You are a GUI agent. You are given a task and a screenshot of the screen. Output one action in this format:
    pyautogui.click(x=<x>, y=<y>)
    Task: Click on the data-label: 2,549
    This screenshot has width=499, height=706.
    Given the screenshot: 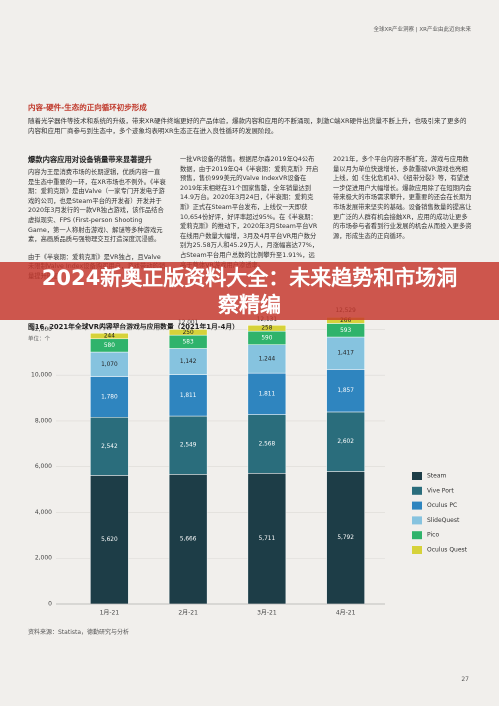 What is the action you would take?
    pyautogui.click(x=188, y=446)
    